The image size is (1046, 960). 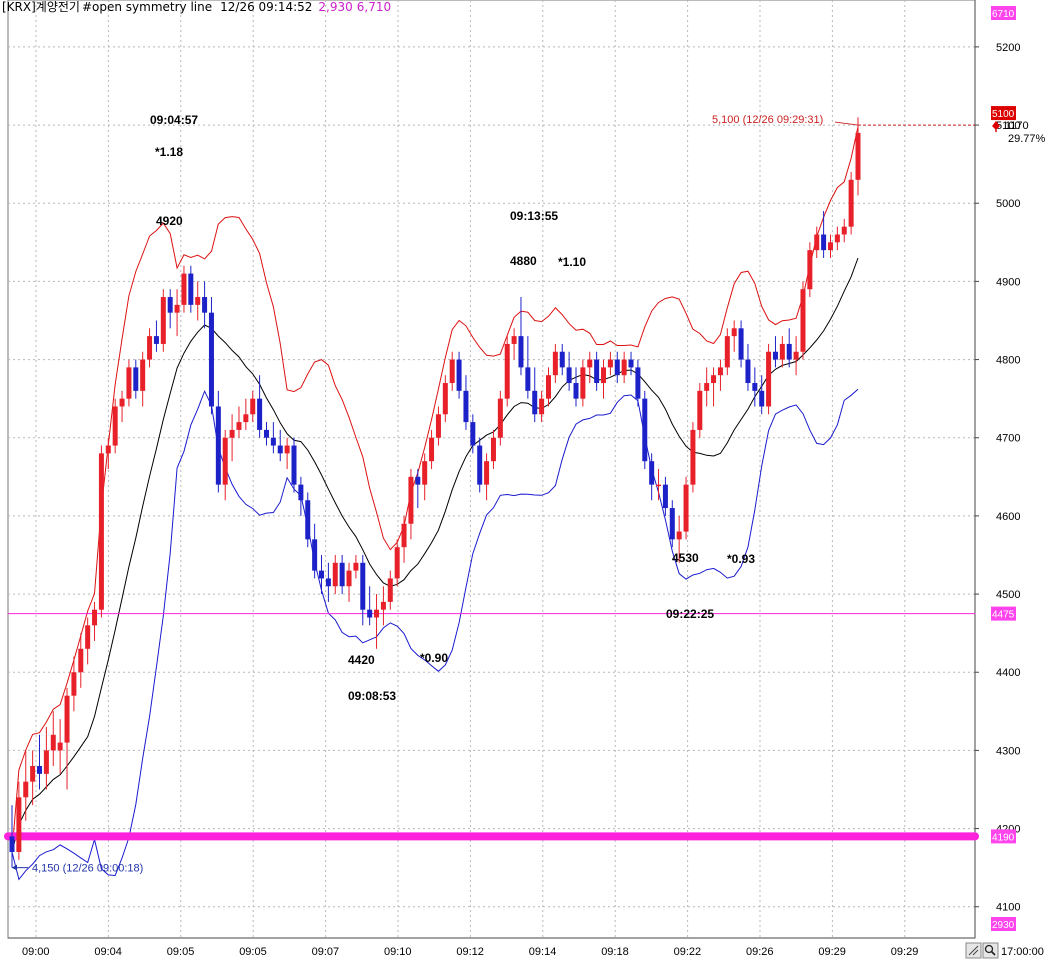 What do you see at coordinates (846, 123) in the screenshot?
I see `high-callout-pointer` at bounding box center [846, 123].